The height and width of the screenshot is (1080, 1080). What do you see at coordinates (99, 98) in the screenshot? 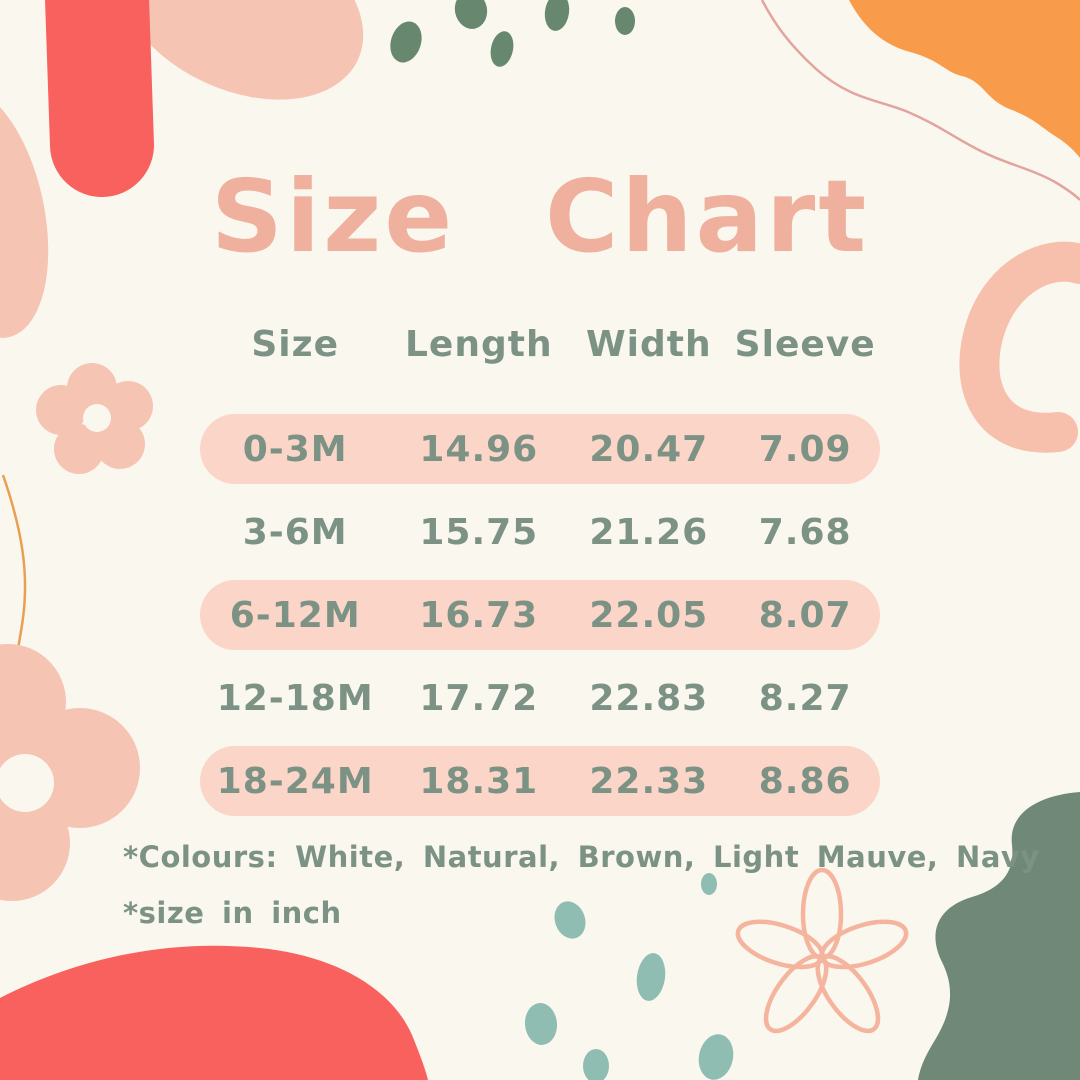
I see `blob-coral-top-left` at bounding box center [99, 98].